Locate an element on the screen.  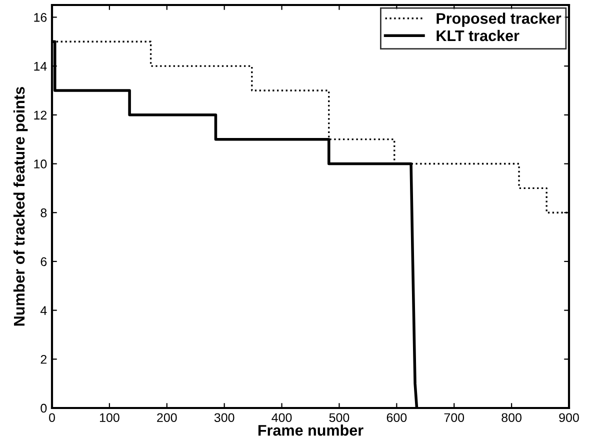
y-tick-label: 2 is located at coordinates (43, 359).